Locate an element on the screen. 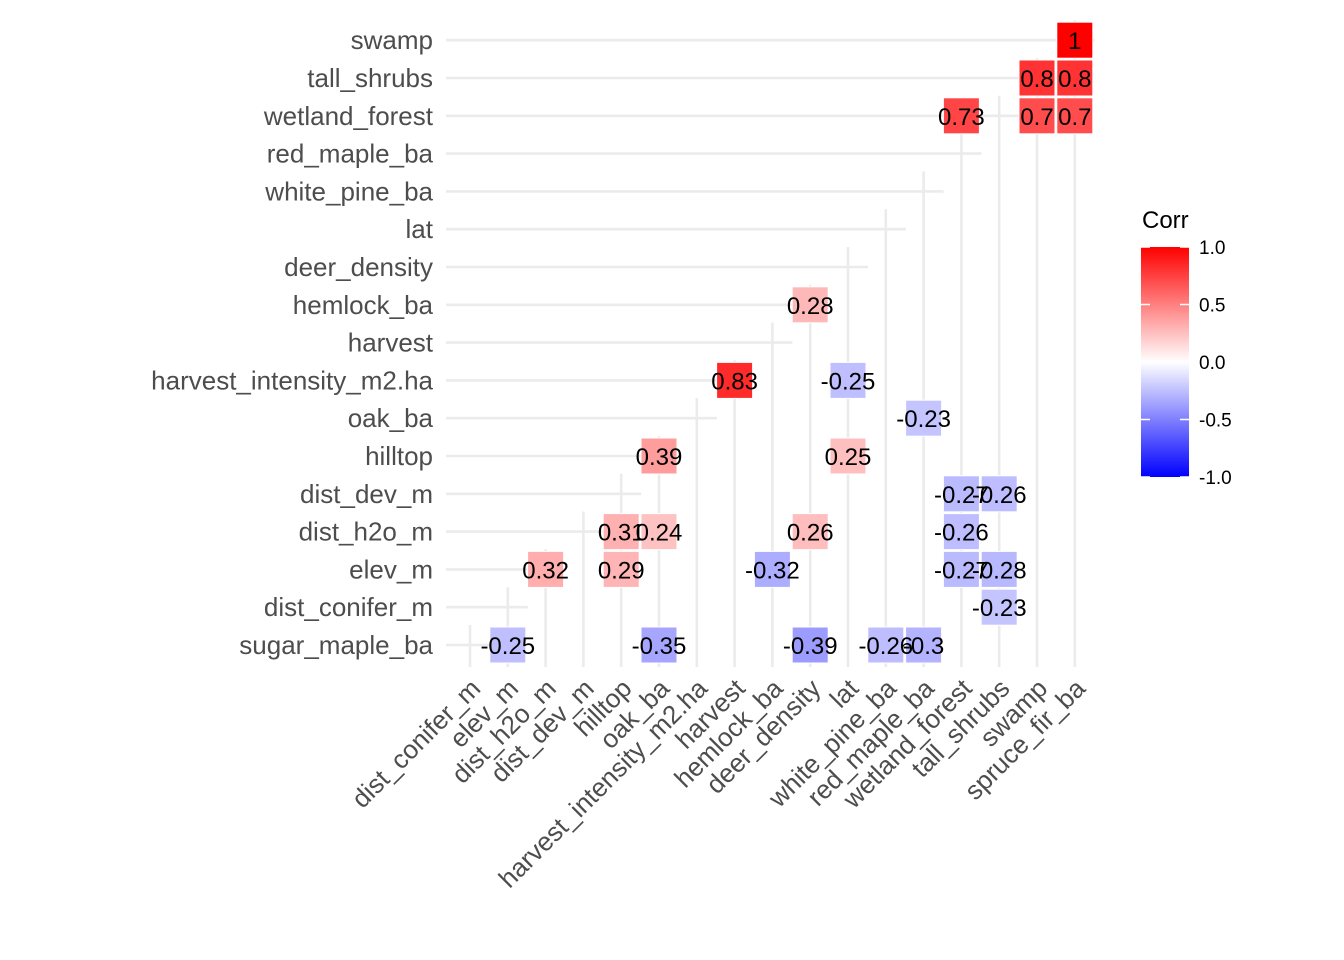 This screenshot has height=960, width=1344. cell-value-label: 0.31 is located at coordinates (621, 533).